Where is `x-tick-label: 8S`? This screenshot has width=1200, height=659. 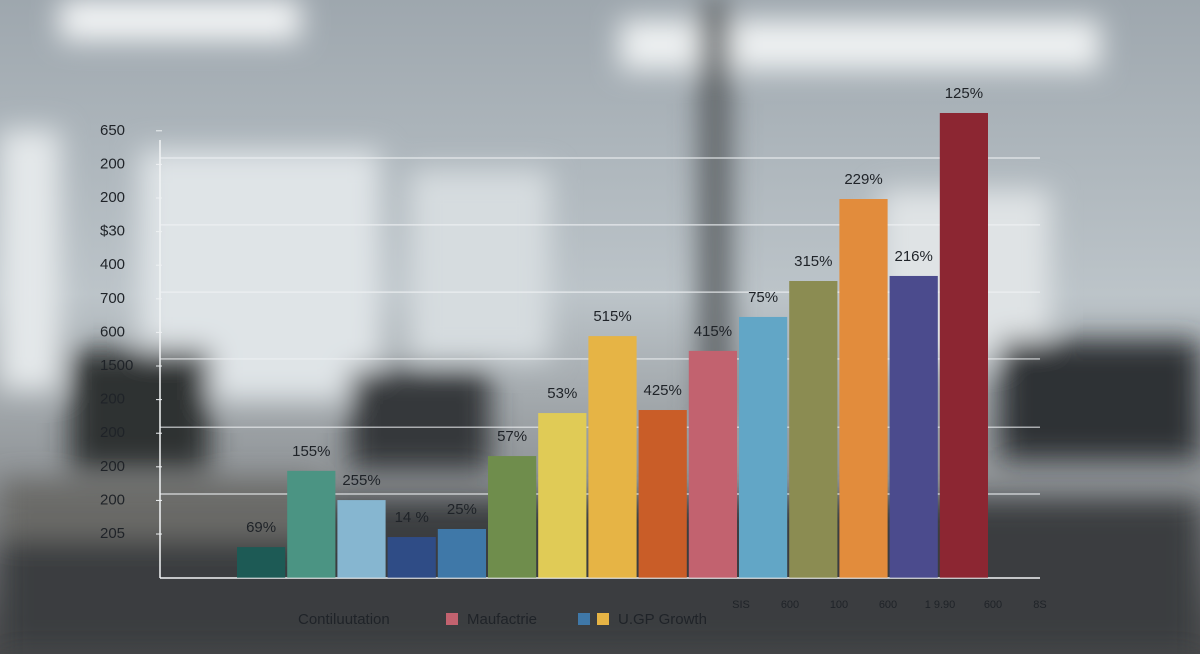 x-tick-label: 8S is located at coordinates (1039, 605).